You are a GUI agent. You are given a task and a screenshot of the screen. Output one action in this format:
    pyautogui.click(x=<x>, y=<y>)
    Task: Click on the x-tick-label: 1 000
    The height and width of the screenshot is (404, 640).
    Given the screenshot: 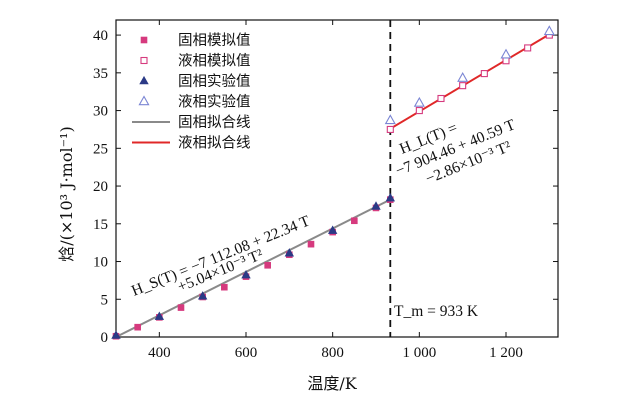 What is the action you would take?
    pyautogui.click(x=419, y=353)
    